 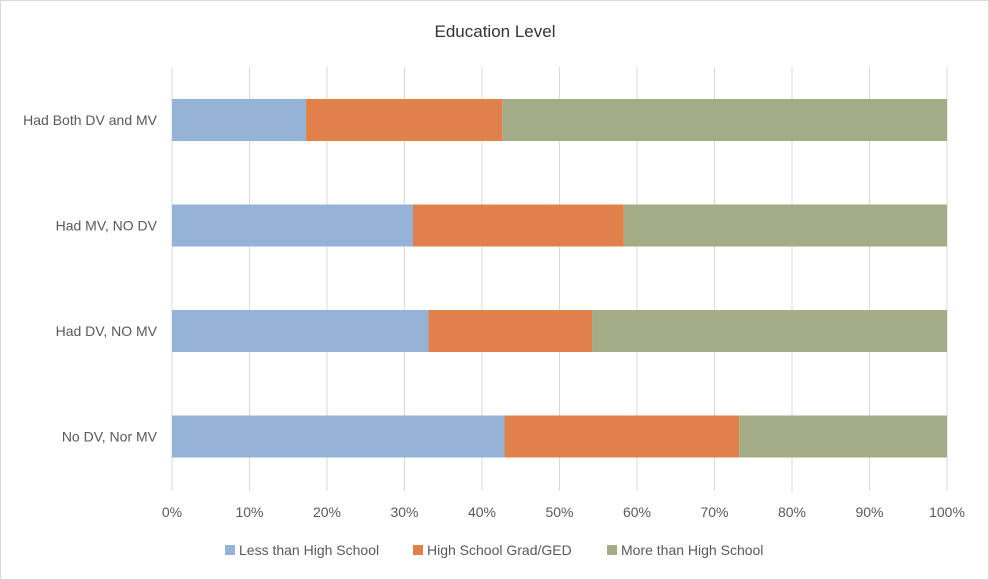 I want to click on x-tick-label: 100%, so click(x=947, y=512).